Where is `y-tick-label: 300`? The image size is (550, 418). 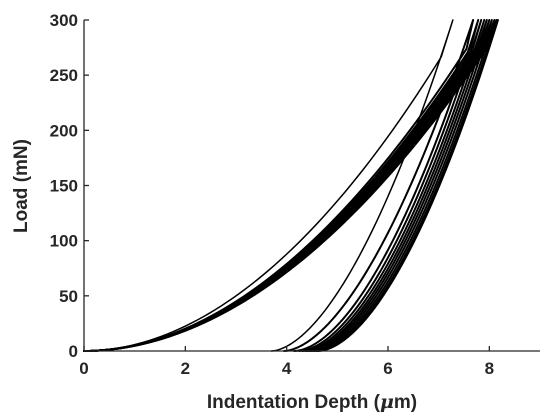 y-tick-label: 300 is located at coordinates (64, 20).